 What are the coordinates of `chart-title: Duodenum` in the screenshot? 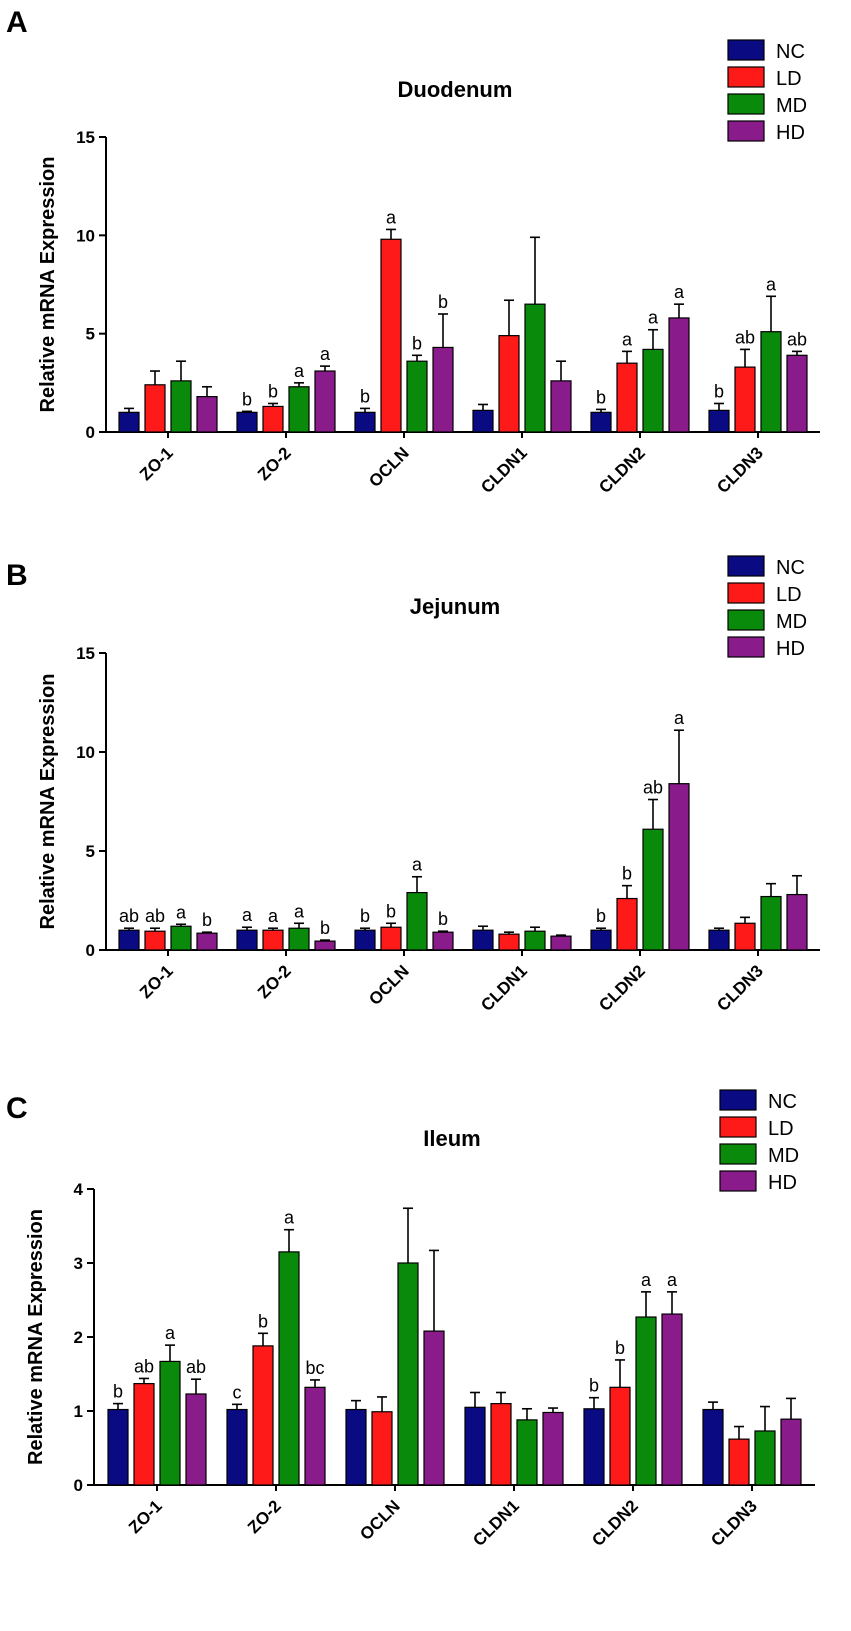 It's located at (455, 89).